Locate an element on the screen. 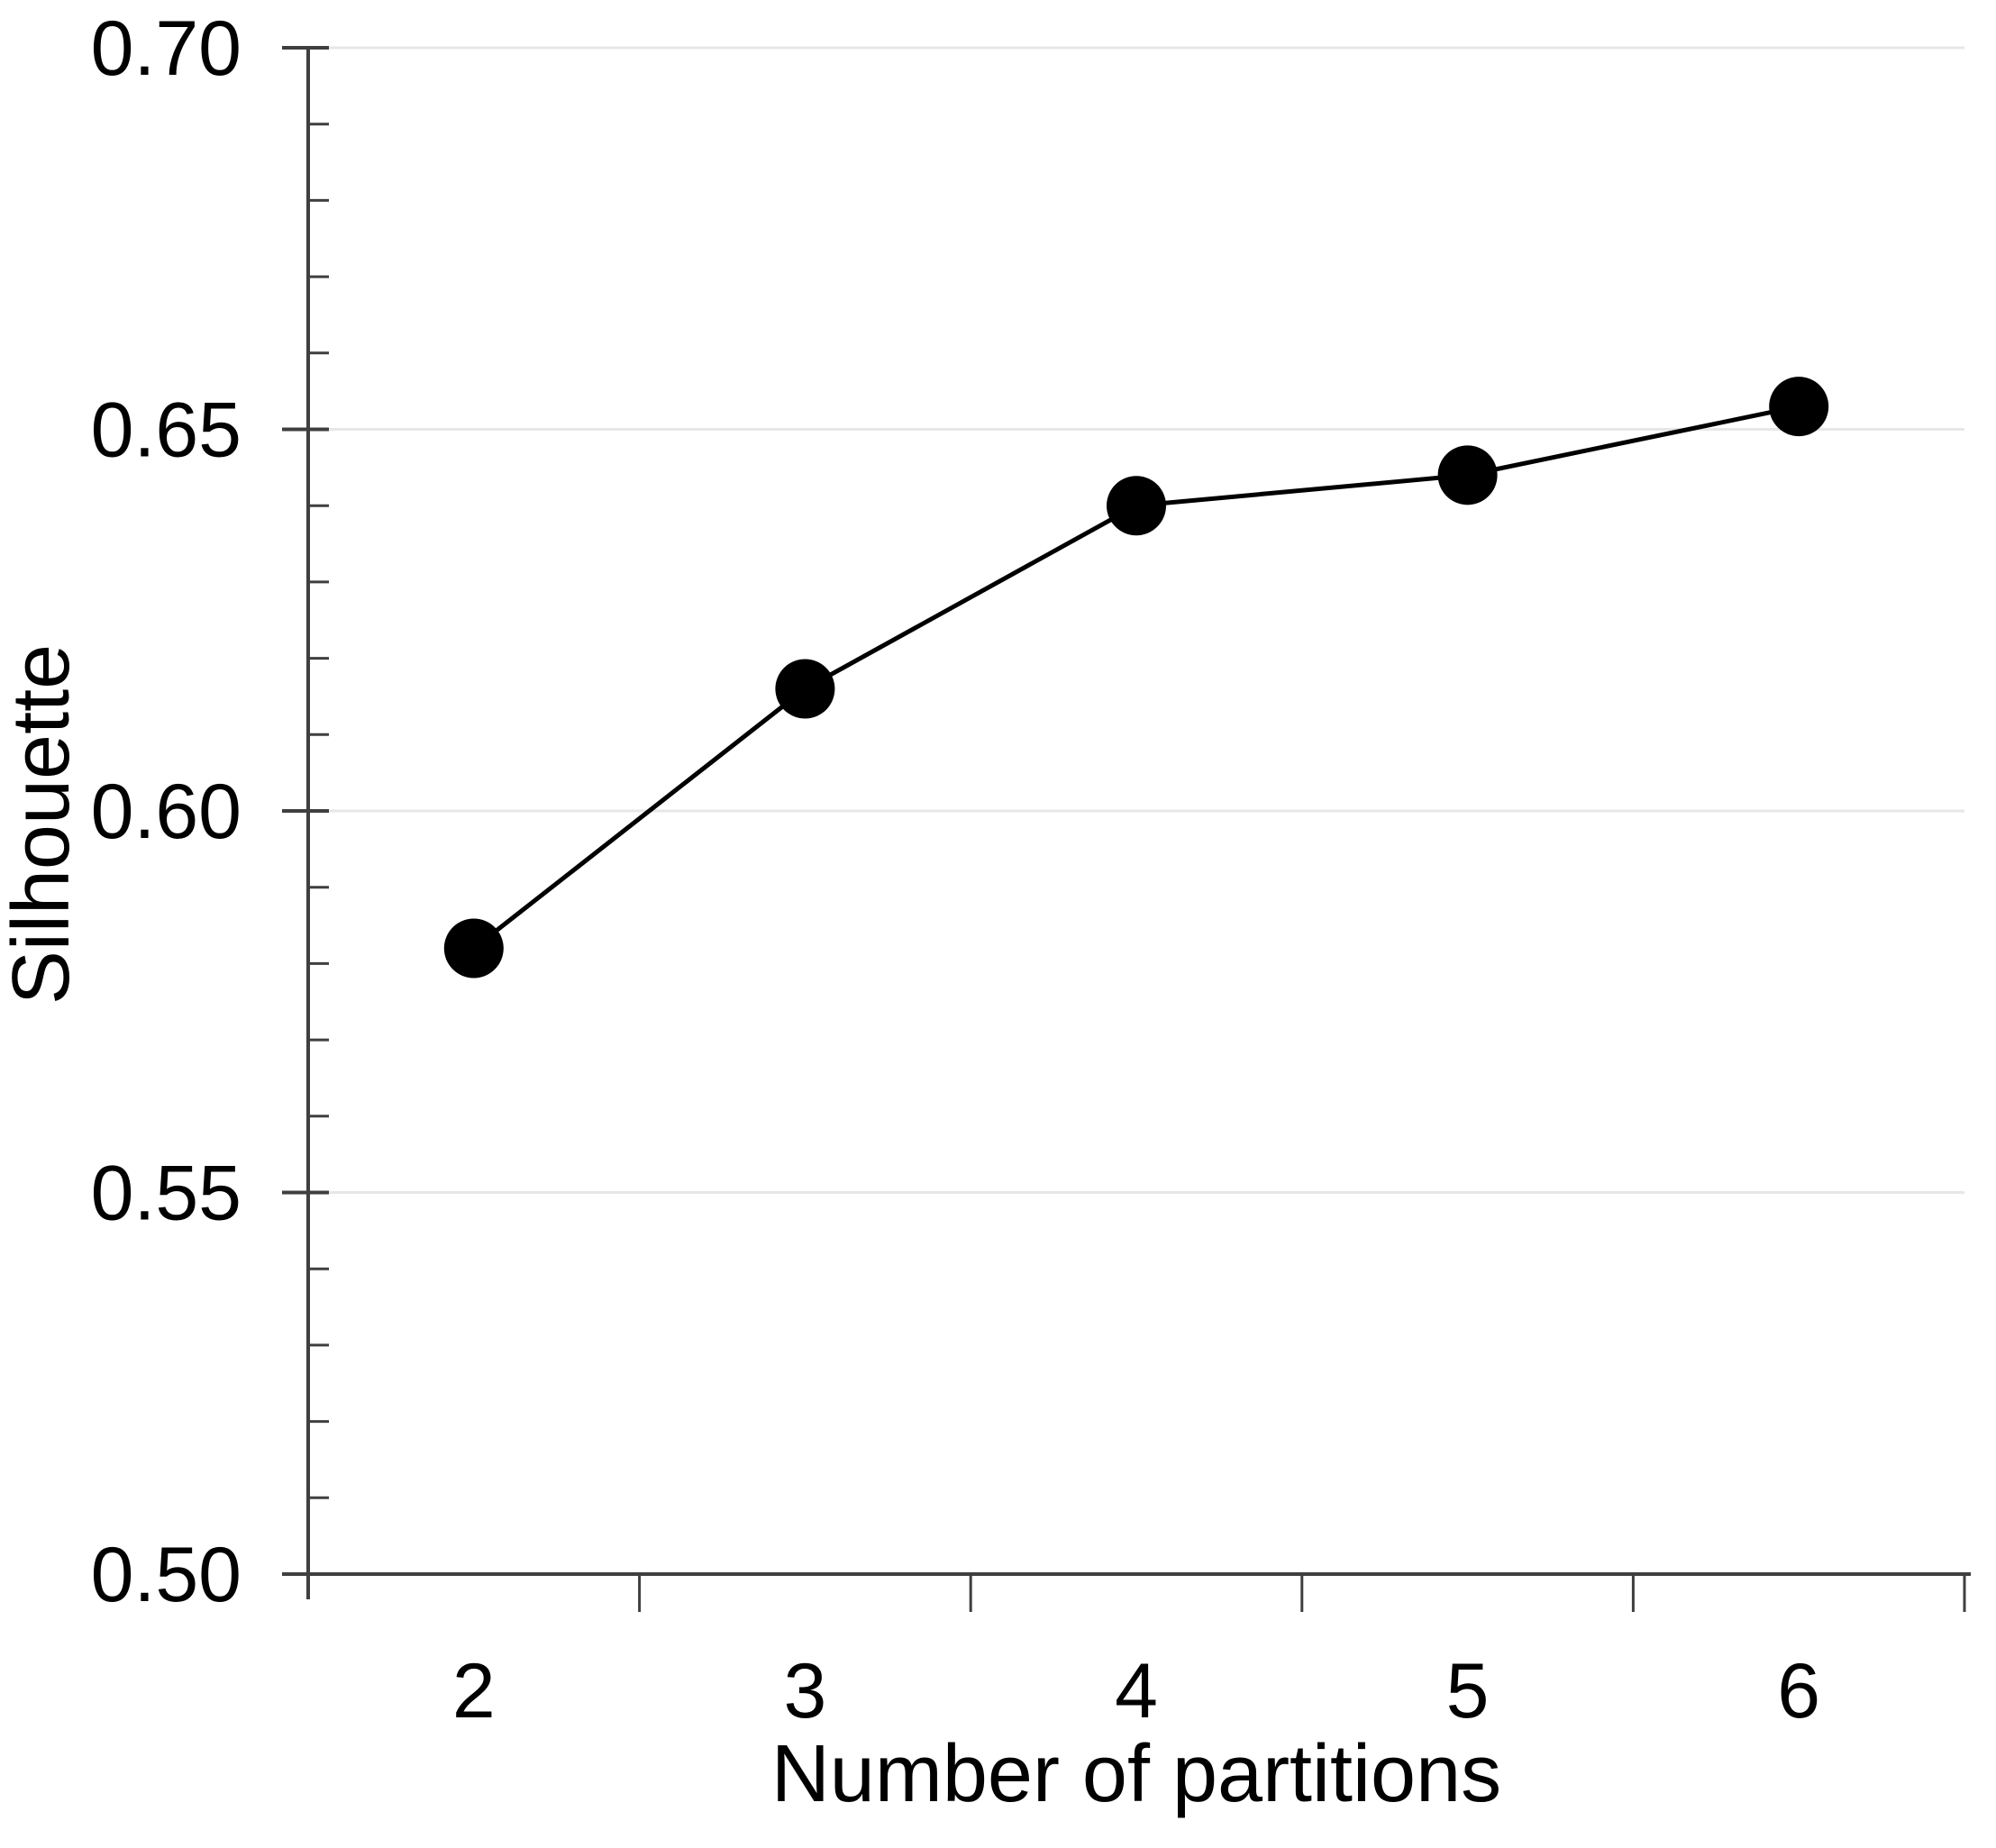 The width and height of the screenshot is (1996, 1848). x-tick-label: 5 is located at coordinates (1468, 1691).